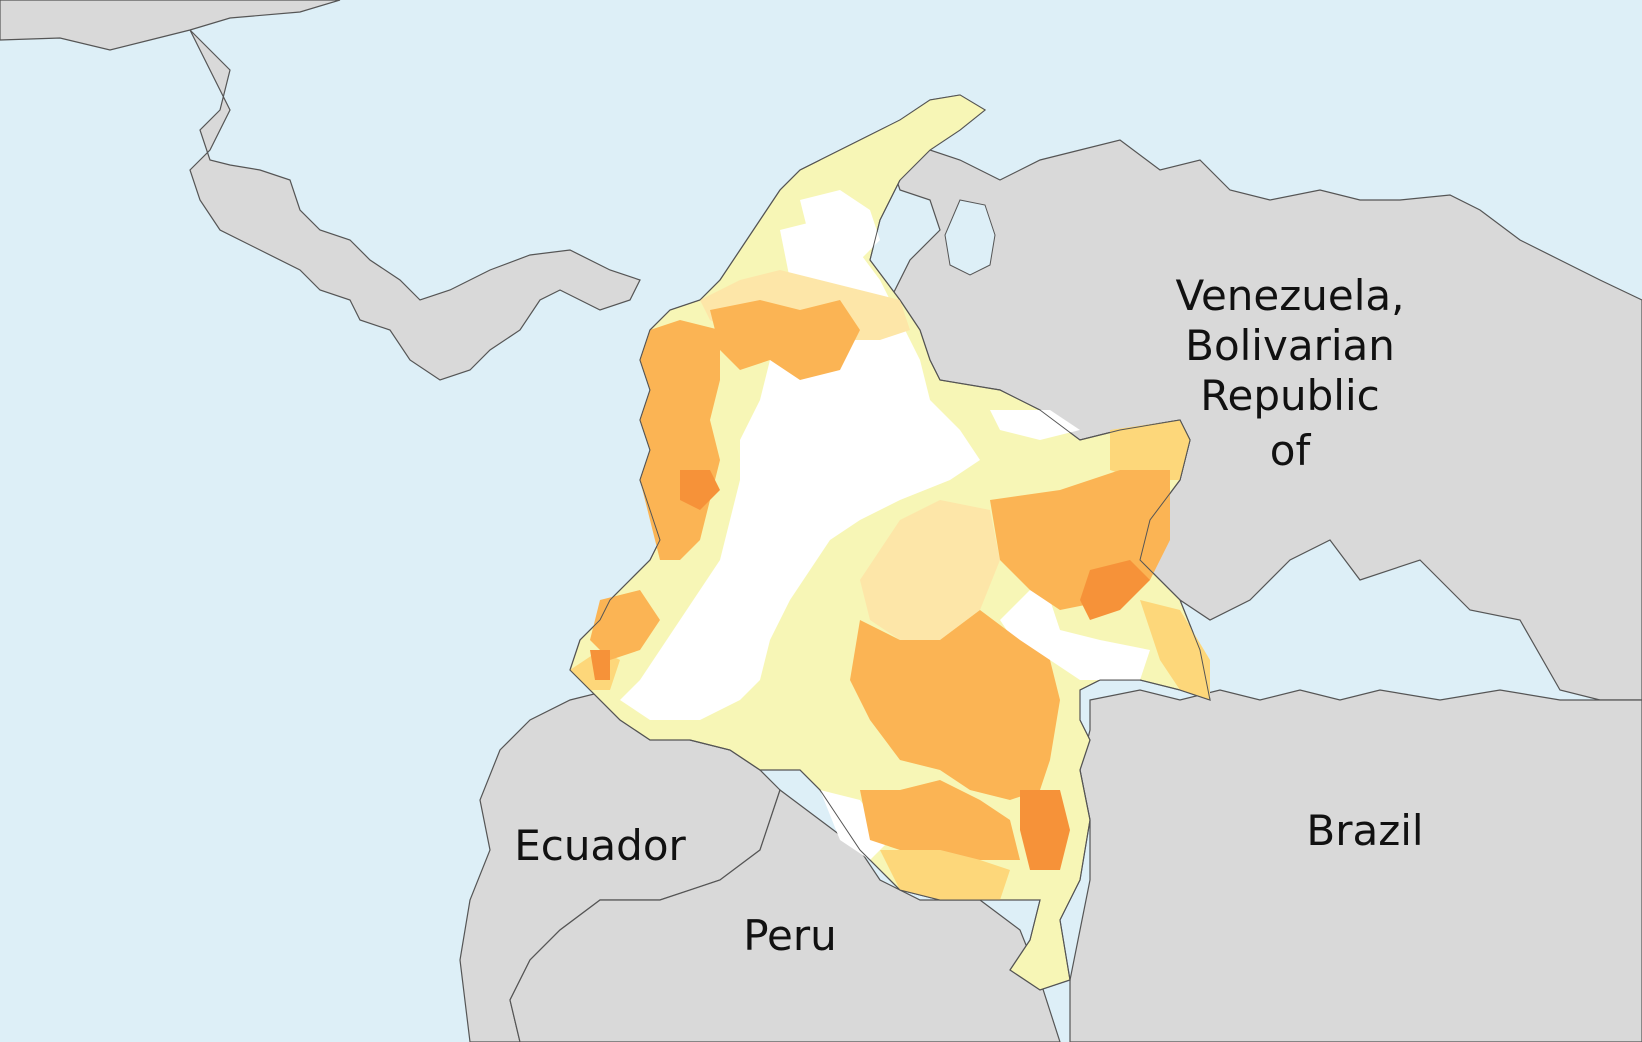 The image size is (1642, 1042). I want to click on region-level-4-amazonas, so click(940, 820).